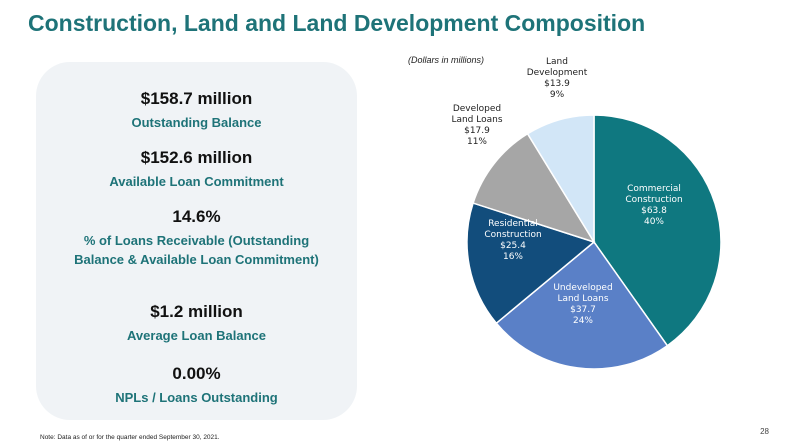  Describe the element at coordinates (513, 257) in the screenshot. I see `slice-label-line: 16%` at that location.